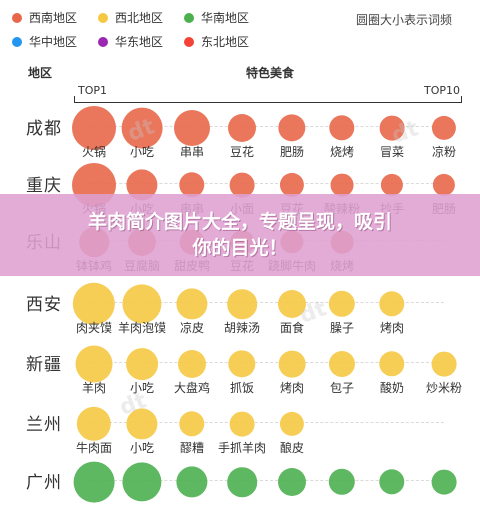  Describe the element at coordinates (442, 90) in the screenshot. I see `rank-end-label: TOP10` at that location.